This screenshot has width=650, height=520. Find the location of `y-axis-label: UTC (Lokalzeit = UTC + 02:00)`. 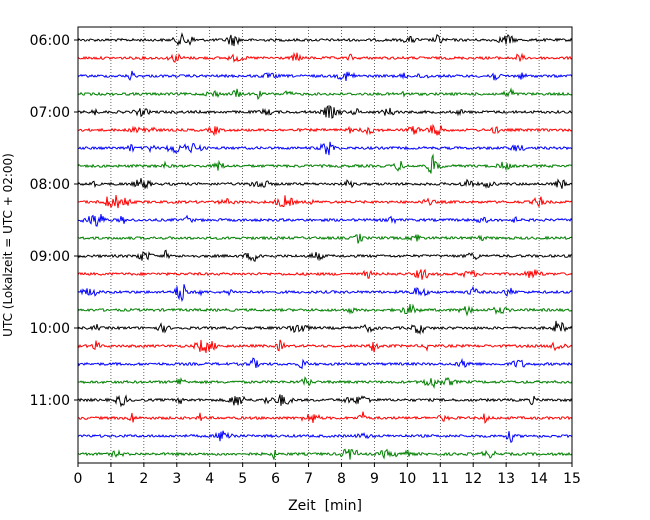

y-axis-label: UTC (Lokalzeit = UTC + 02:00) is located at coordinates (8, 245).